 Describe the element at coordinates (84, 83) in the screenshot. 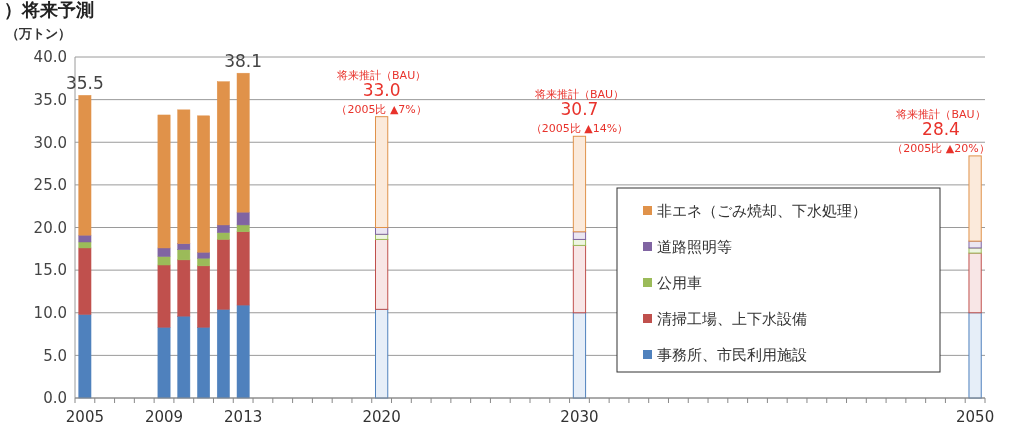

I see `total-label: 35.5` at that location.